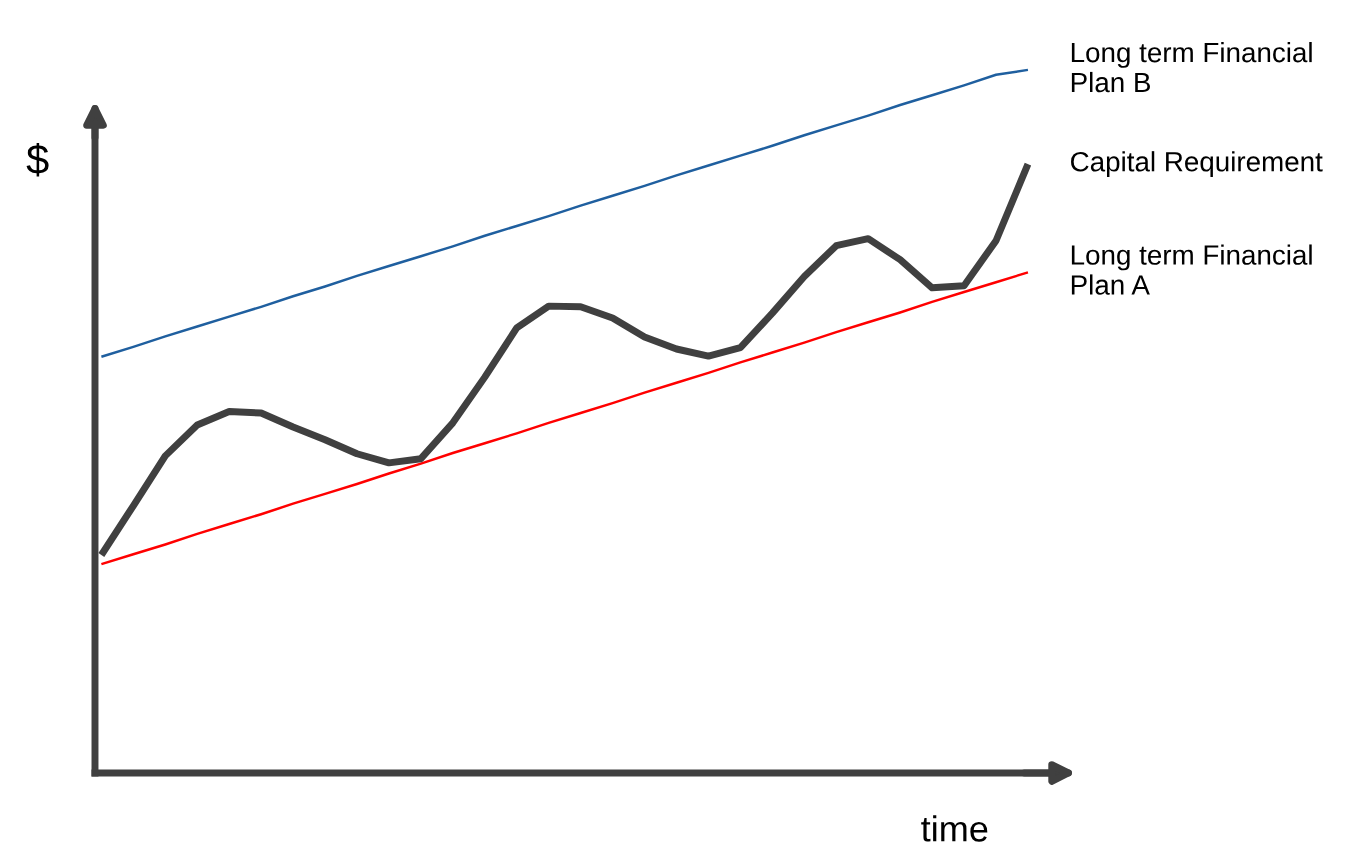 The height and width of the screenshot is (842, 1357). What do you see at coordinates (954, 828) in the screenshot?
I see `x-axis-title: time` at bounding box center [954, 828].